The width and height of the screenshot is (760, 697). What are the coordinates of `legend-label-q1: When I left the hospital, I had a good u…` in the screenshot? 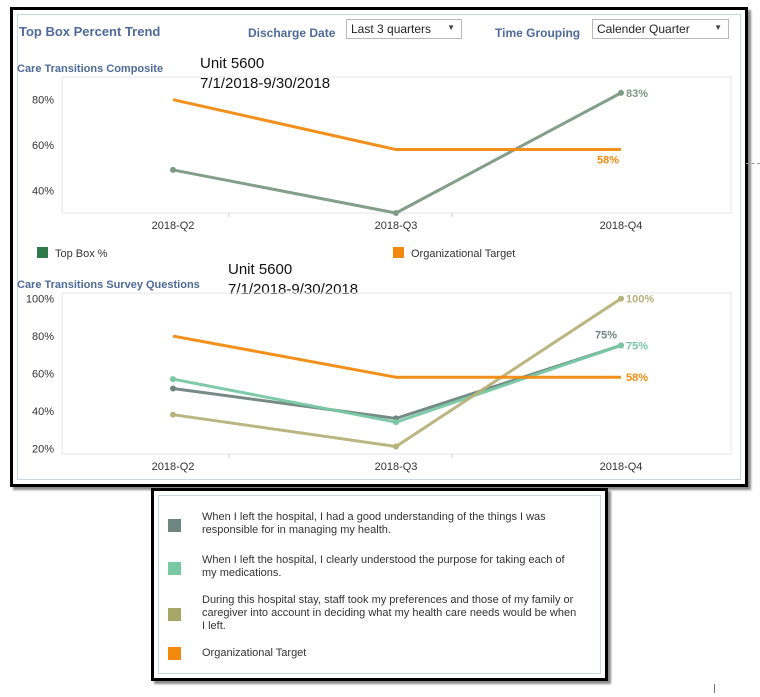 It's located at (374, 523).